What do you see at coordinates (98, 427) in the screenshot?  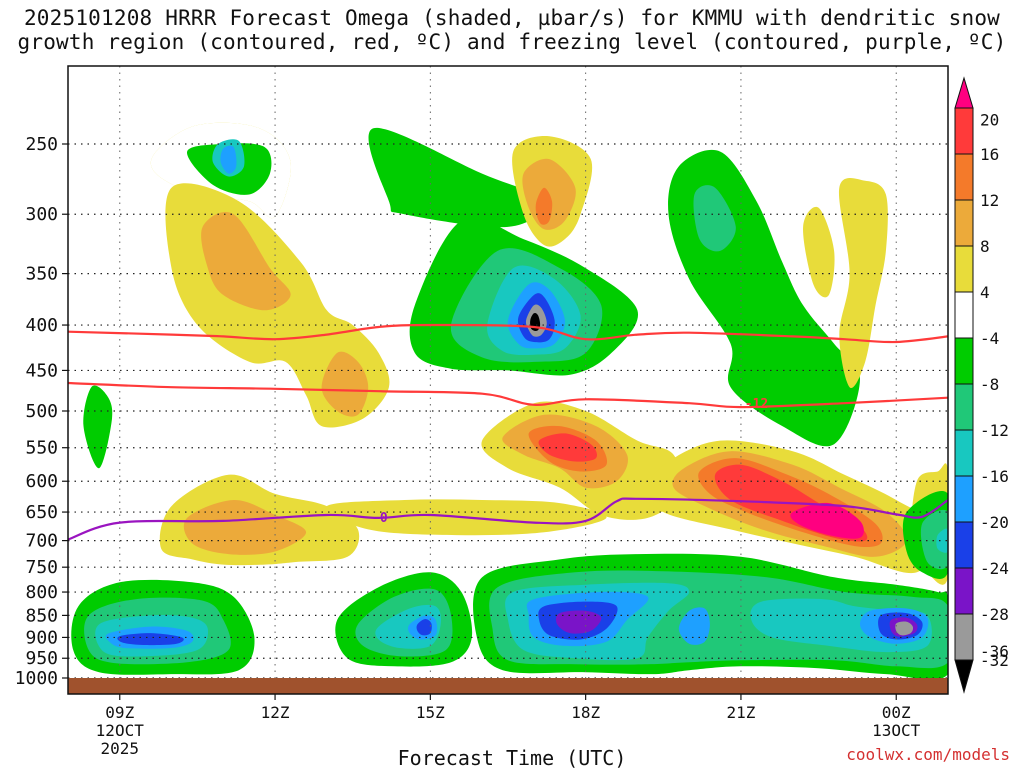 I see `omega-area-15-level-m8` at bounding box center [98, 427].